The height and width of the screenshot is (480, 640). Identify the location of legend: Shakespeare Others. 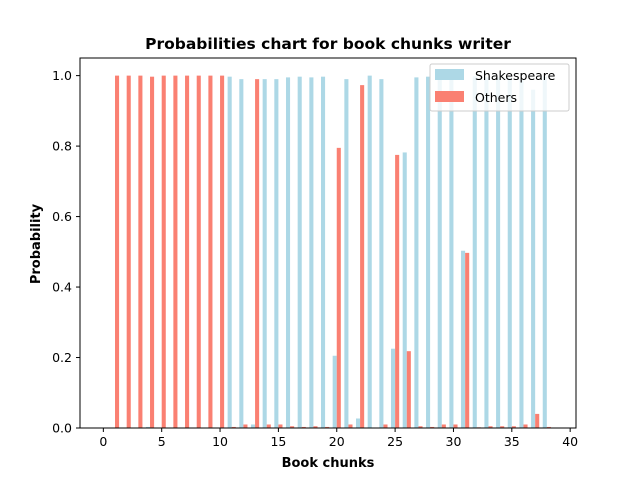
(499, 87).